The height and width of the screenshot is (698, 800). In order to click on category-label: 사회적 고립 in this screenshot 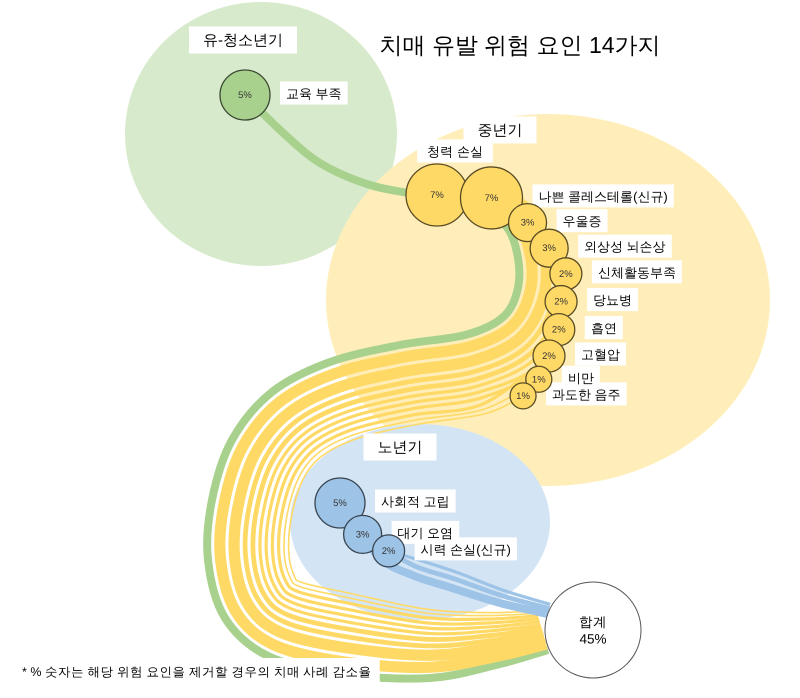, I will do `click(415, 501)`.